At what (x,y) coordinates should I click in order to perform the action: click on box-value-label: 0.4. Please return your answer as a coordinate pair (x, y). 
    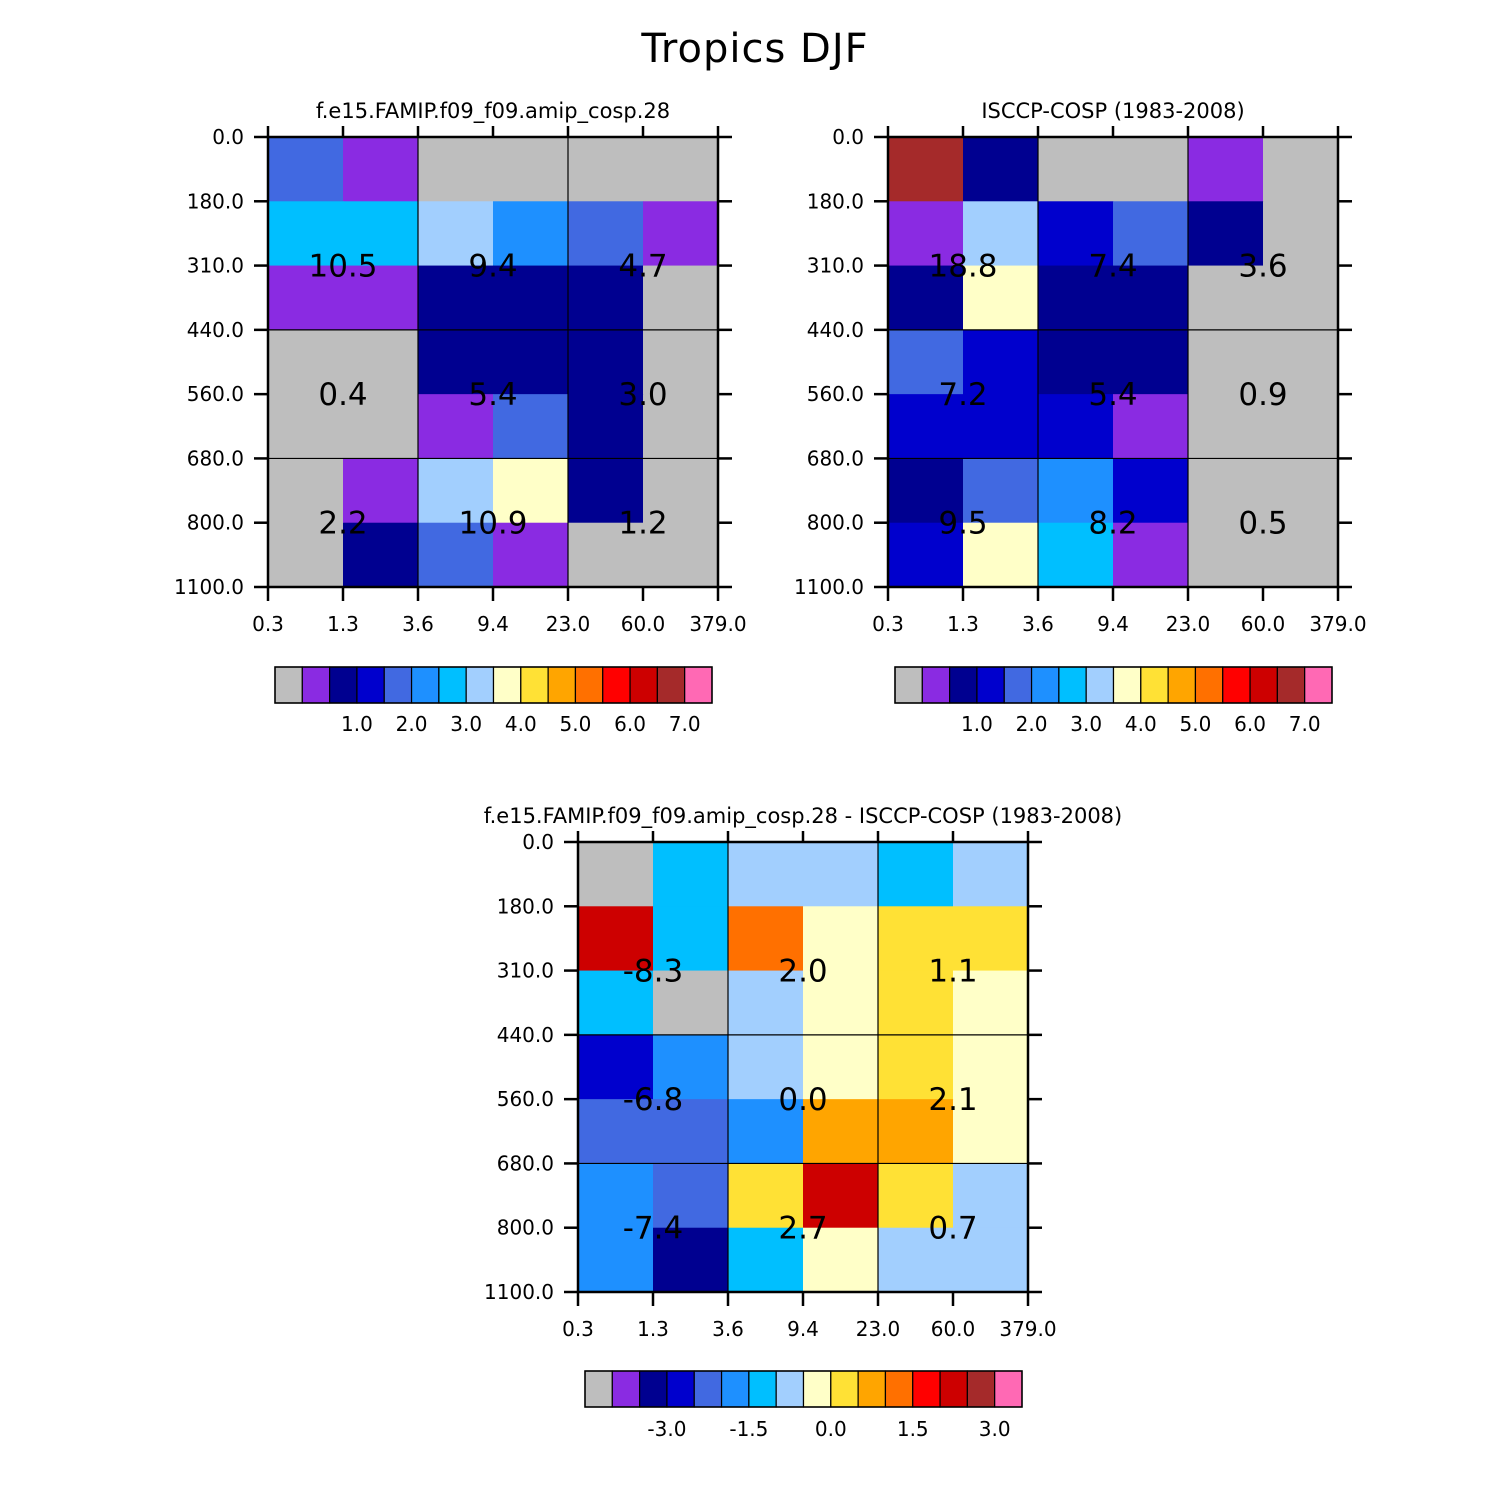
    Looking at the image, I should click on (342, 395).